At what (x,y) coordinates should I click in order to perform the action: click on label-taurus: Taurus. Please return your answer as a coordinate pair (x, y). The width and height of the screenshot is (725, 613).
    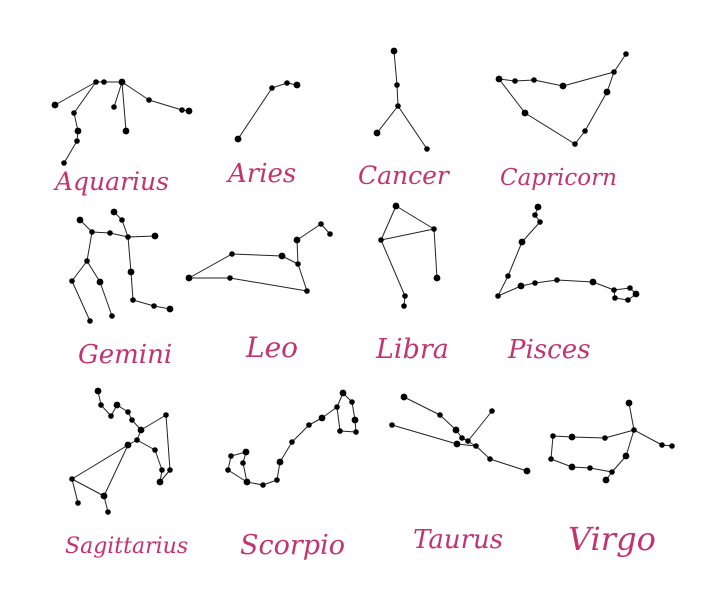
    Looking at the image, I should click on (458, 540).